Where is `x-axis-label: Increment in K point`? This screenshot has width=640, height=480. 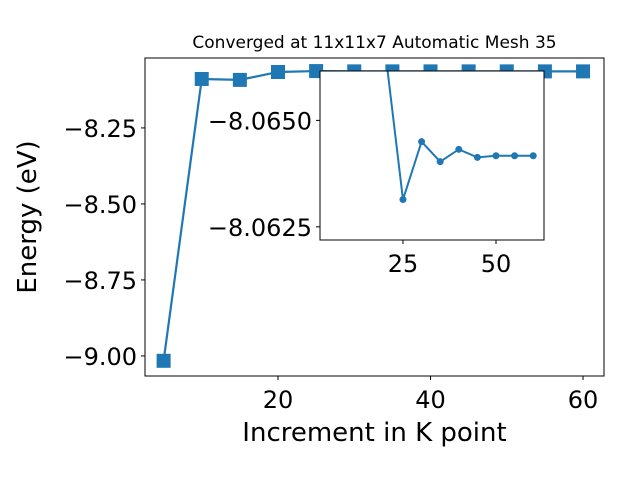 x-axis-label: Increment in K point is located at coordinates (374, 433).